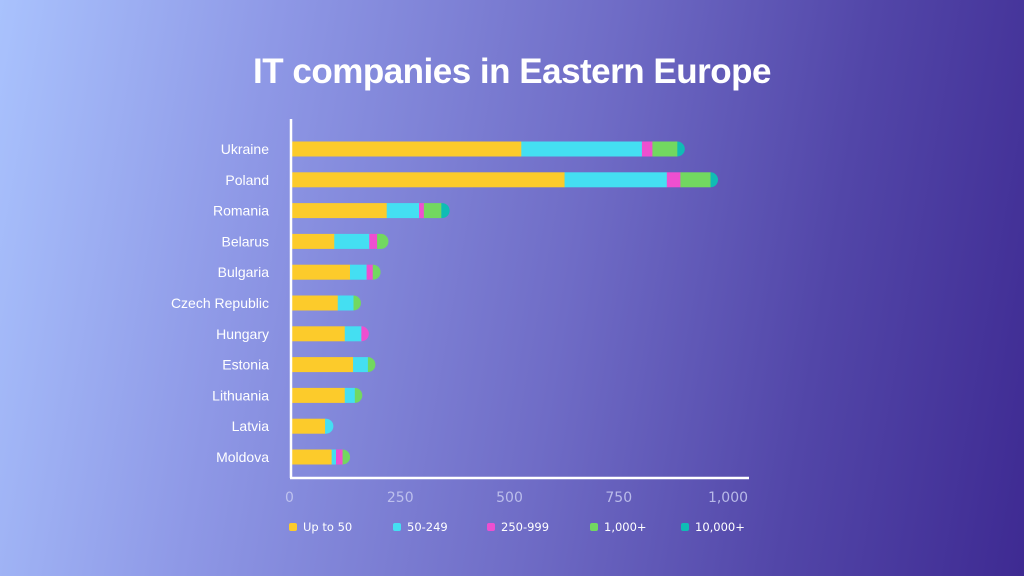 This screenshot has height=576, width=1024. What do you see at coordinates (241, 211) in the screenshot?
I see `category-label: Romania` at bounding box center [241, 211].